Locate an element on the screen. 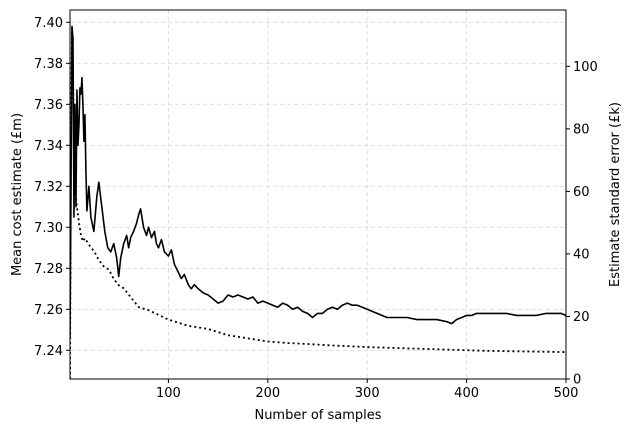 Image resolution: width=631 pixels, height=432 pixels. x-axis: 100 200 300 400 500 is located at coordinates (367, 390).